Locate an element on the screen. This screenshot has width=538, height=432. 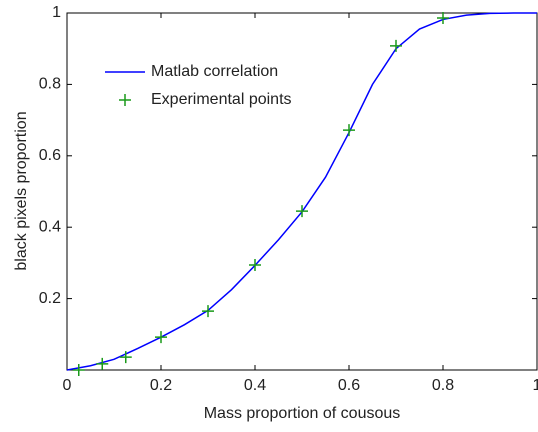
x-tick-label: 0.2 is located at coordinates (161, 385).